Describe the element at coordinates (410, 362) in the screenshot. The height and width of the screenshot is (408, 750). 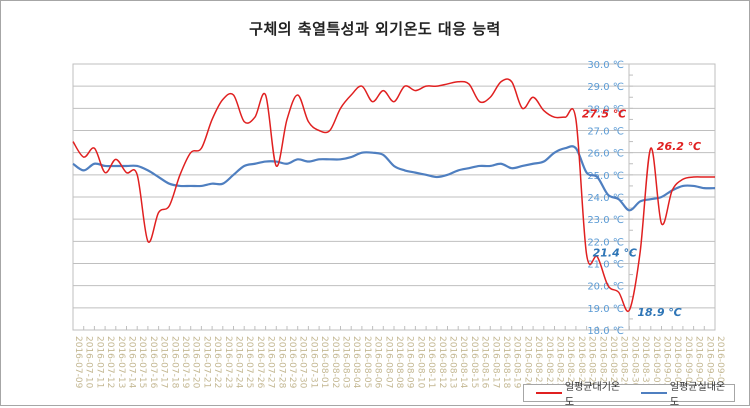
I see `x-tick-label: 2016-08-09` at that location.